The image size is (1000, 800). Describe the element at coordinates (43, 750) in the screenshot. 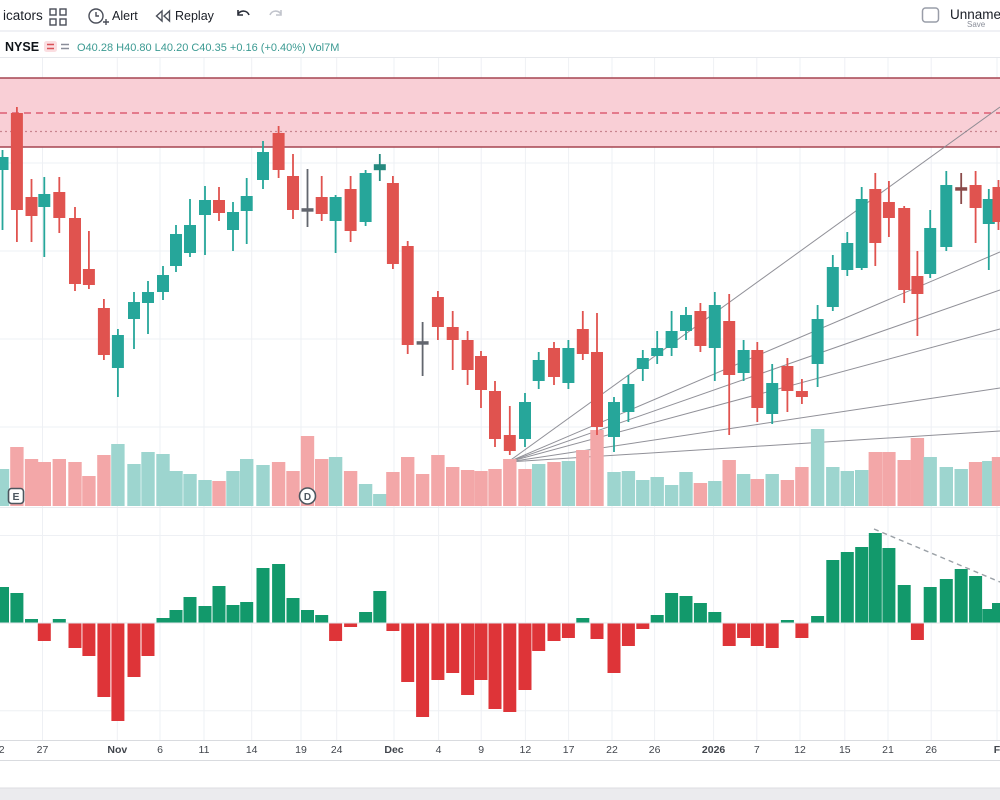

I see `svg-text: 27` at that location.